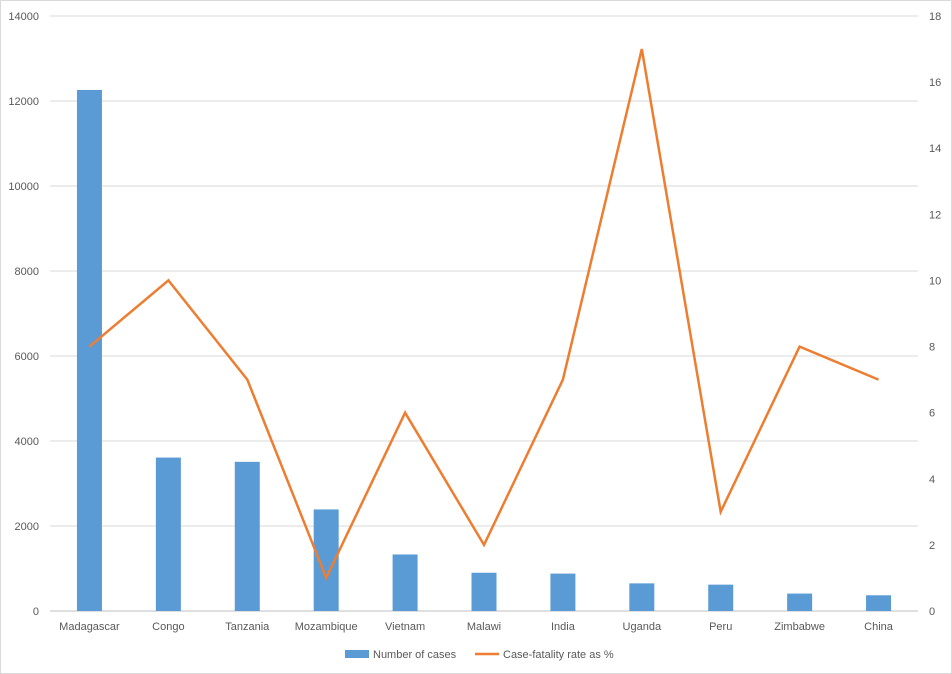  Describe the element at coordinates (935, 281) in the screenshot. I see `right-y-tick-label: 10` at that location.